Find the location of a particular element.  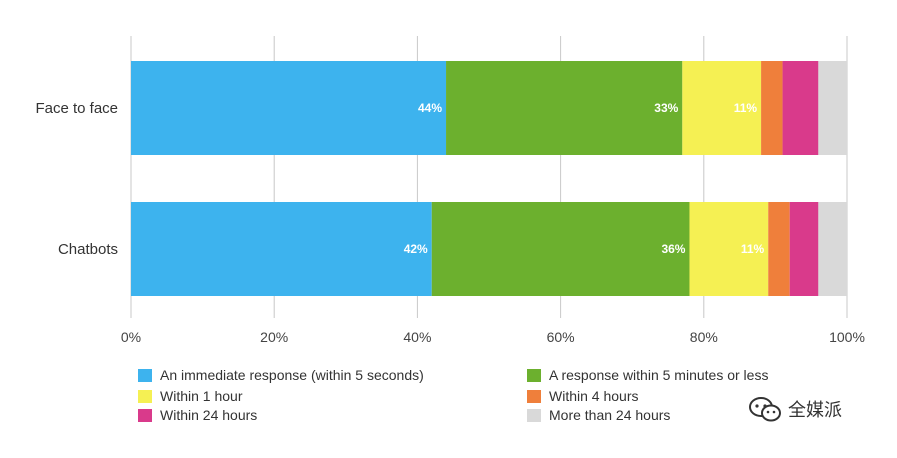

watermark: 全媒派 is located at coordinates (795, 409).